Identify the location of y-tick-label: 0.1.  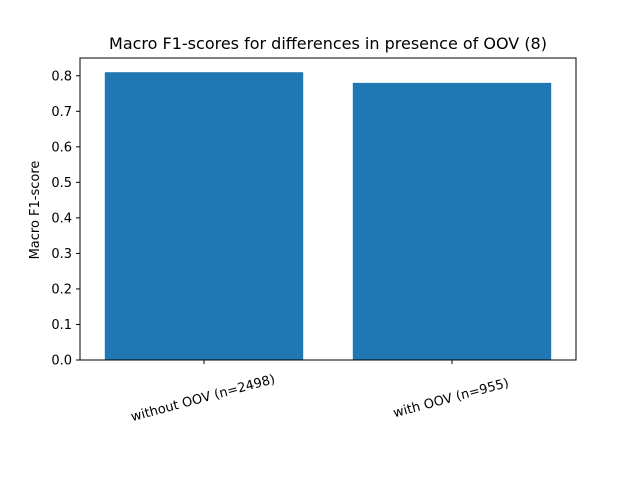
(61, 325).